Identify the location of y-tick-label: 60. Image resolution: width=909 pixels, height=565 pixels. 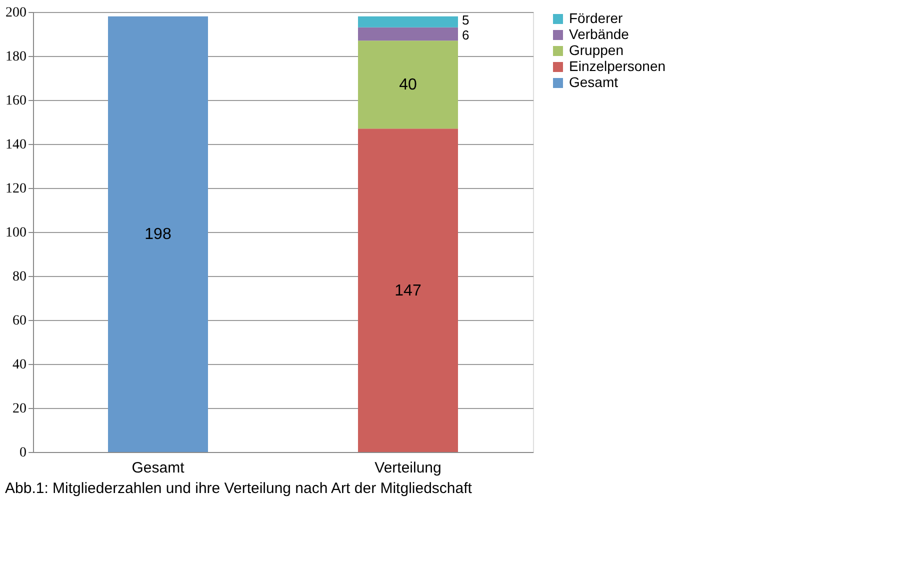
(19, 321).